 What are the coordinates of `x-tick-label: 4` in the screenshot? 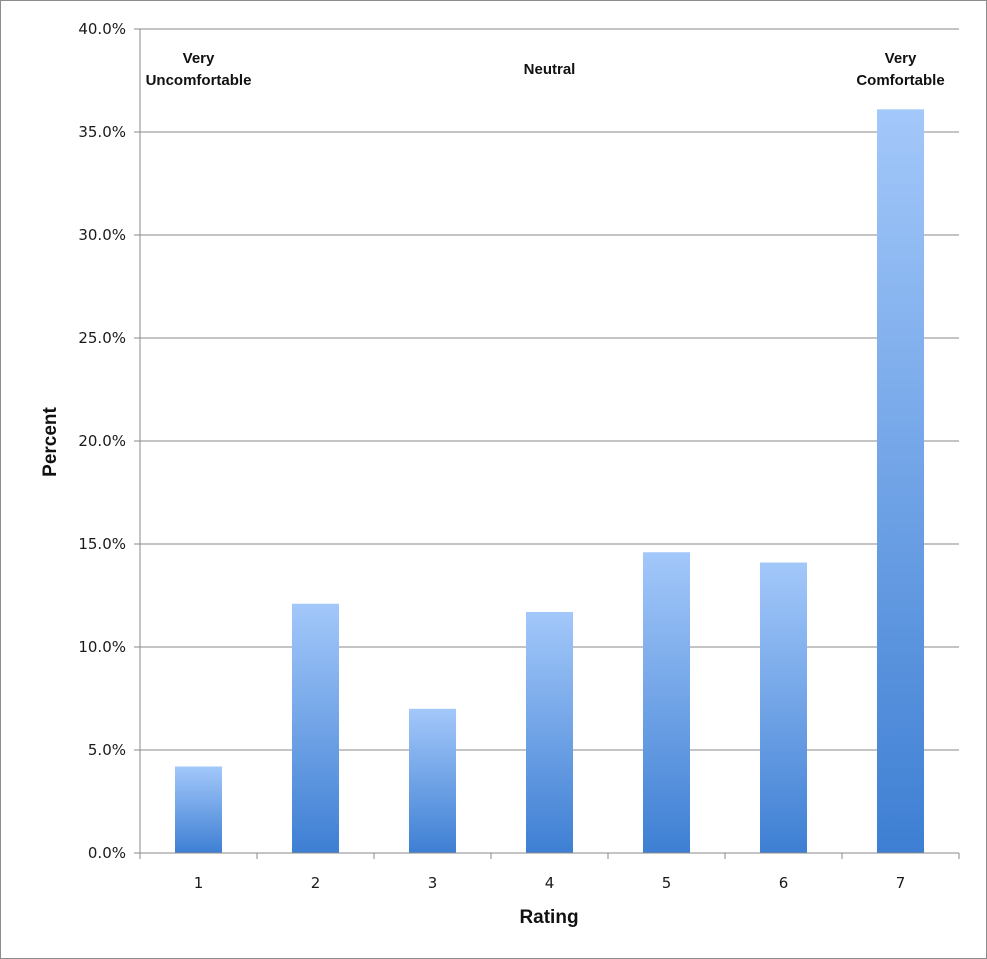 It's located at (550, 883).